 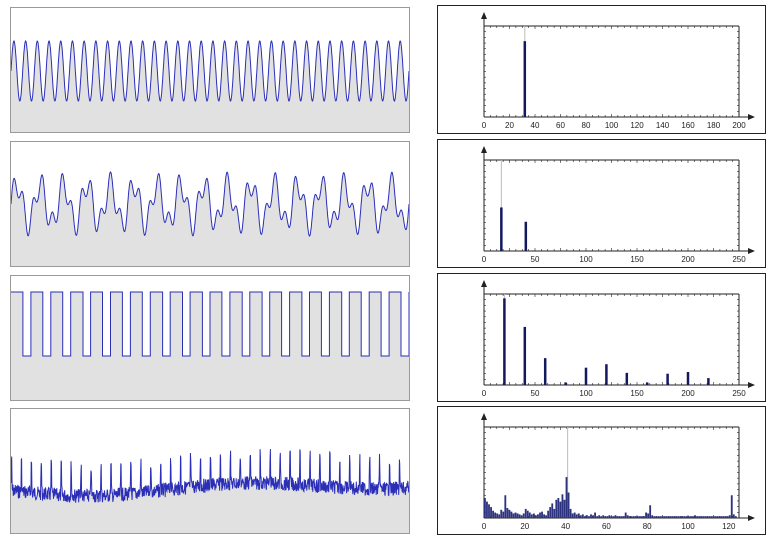 What do you see at coordinates (688, 125) in the screenshot?
I see `x-tick-label: 160` at bounding box center [688, 125].